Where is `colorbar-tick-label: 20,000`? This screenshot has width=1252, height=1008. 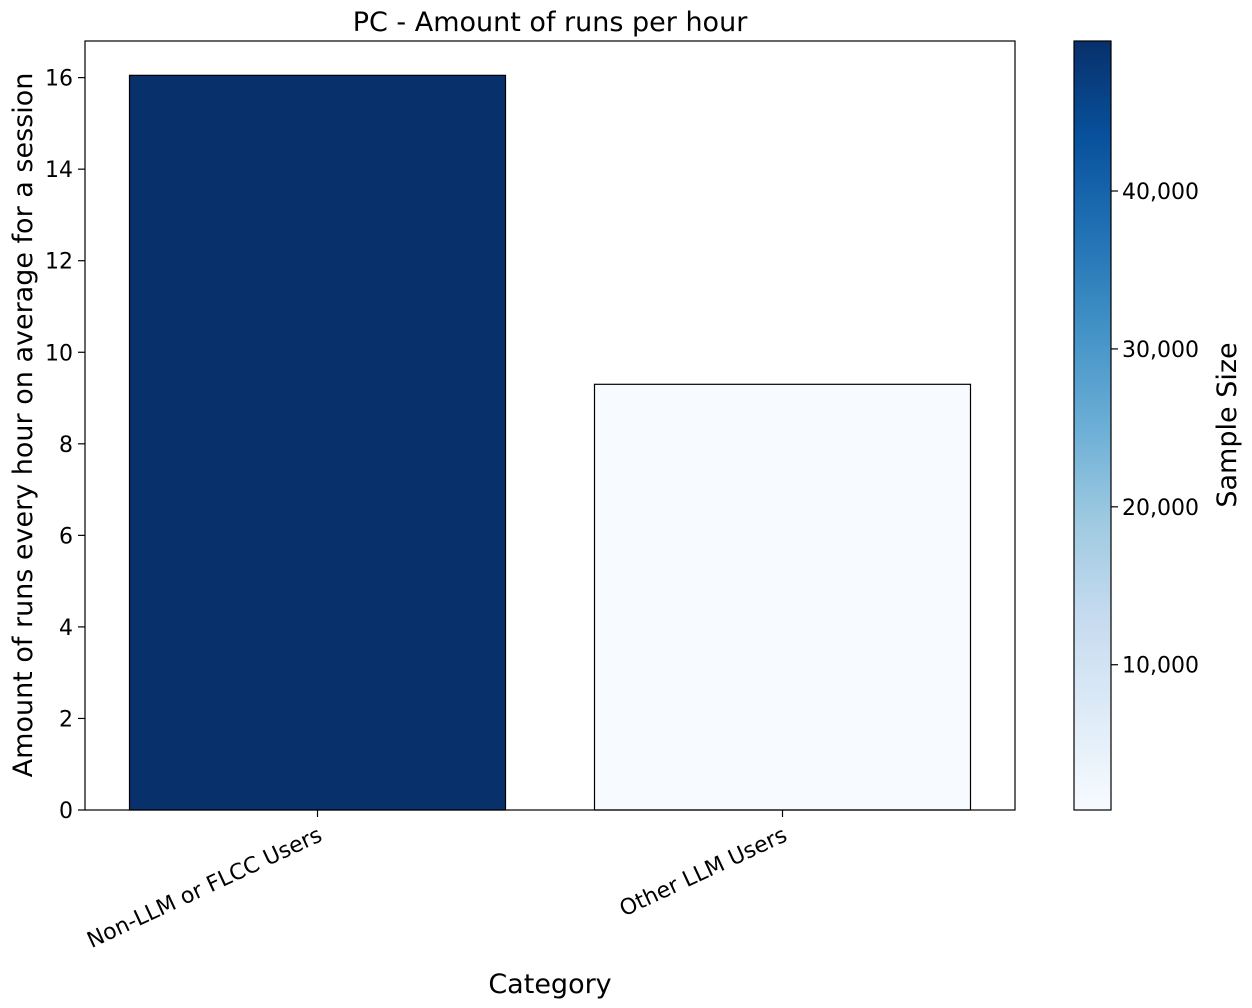 colorbar-tick-label: 20,000 is located at coordinates (1160, 508).